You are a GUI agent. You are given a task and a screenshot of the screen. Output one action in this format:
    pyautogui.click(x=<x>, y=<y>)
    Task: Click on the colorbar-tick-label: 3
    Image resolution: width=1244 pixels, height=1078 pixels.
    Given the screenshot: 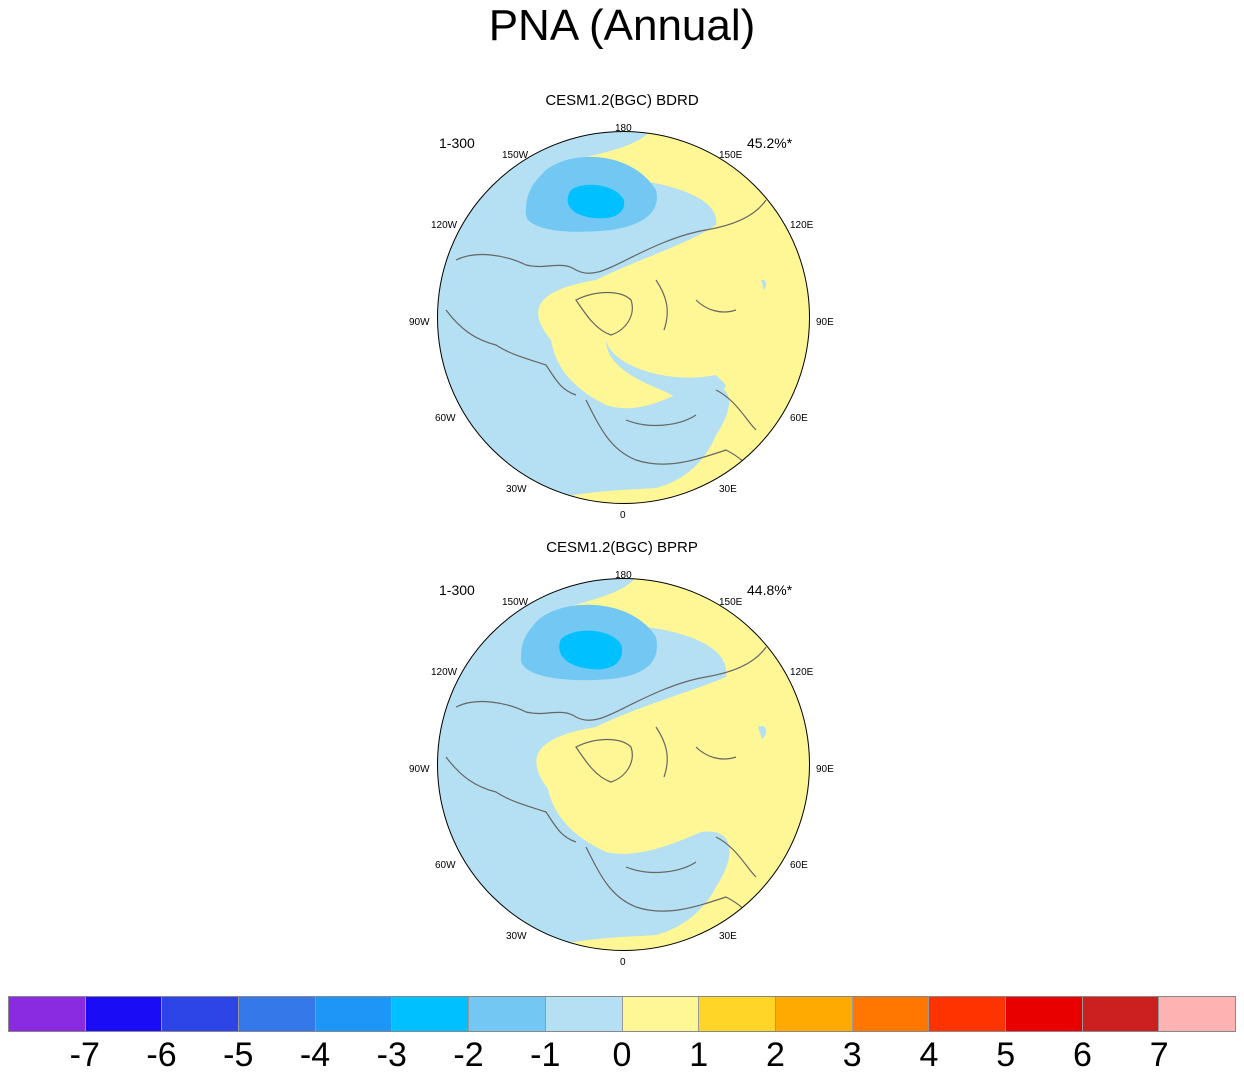 What is the action you would take?
    pyautogui.click(x=852, y=1055)
    